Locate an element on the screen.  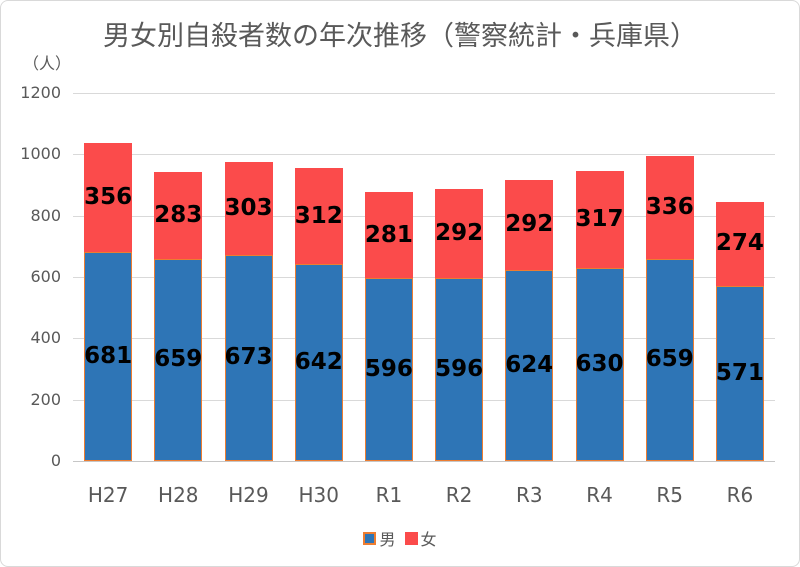
y-axis-tick-label: 400 is located at coordinates (45, 338).